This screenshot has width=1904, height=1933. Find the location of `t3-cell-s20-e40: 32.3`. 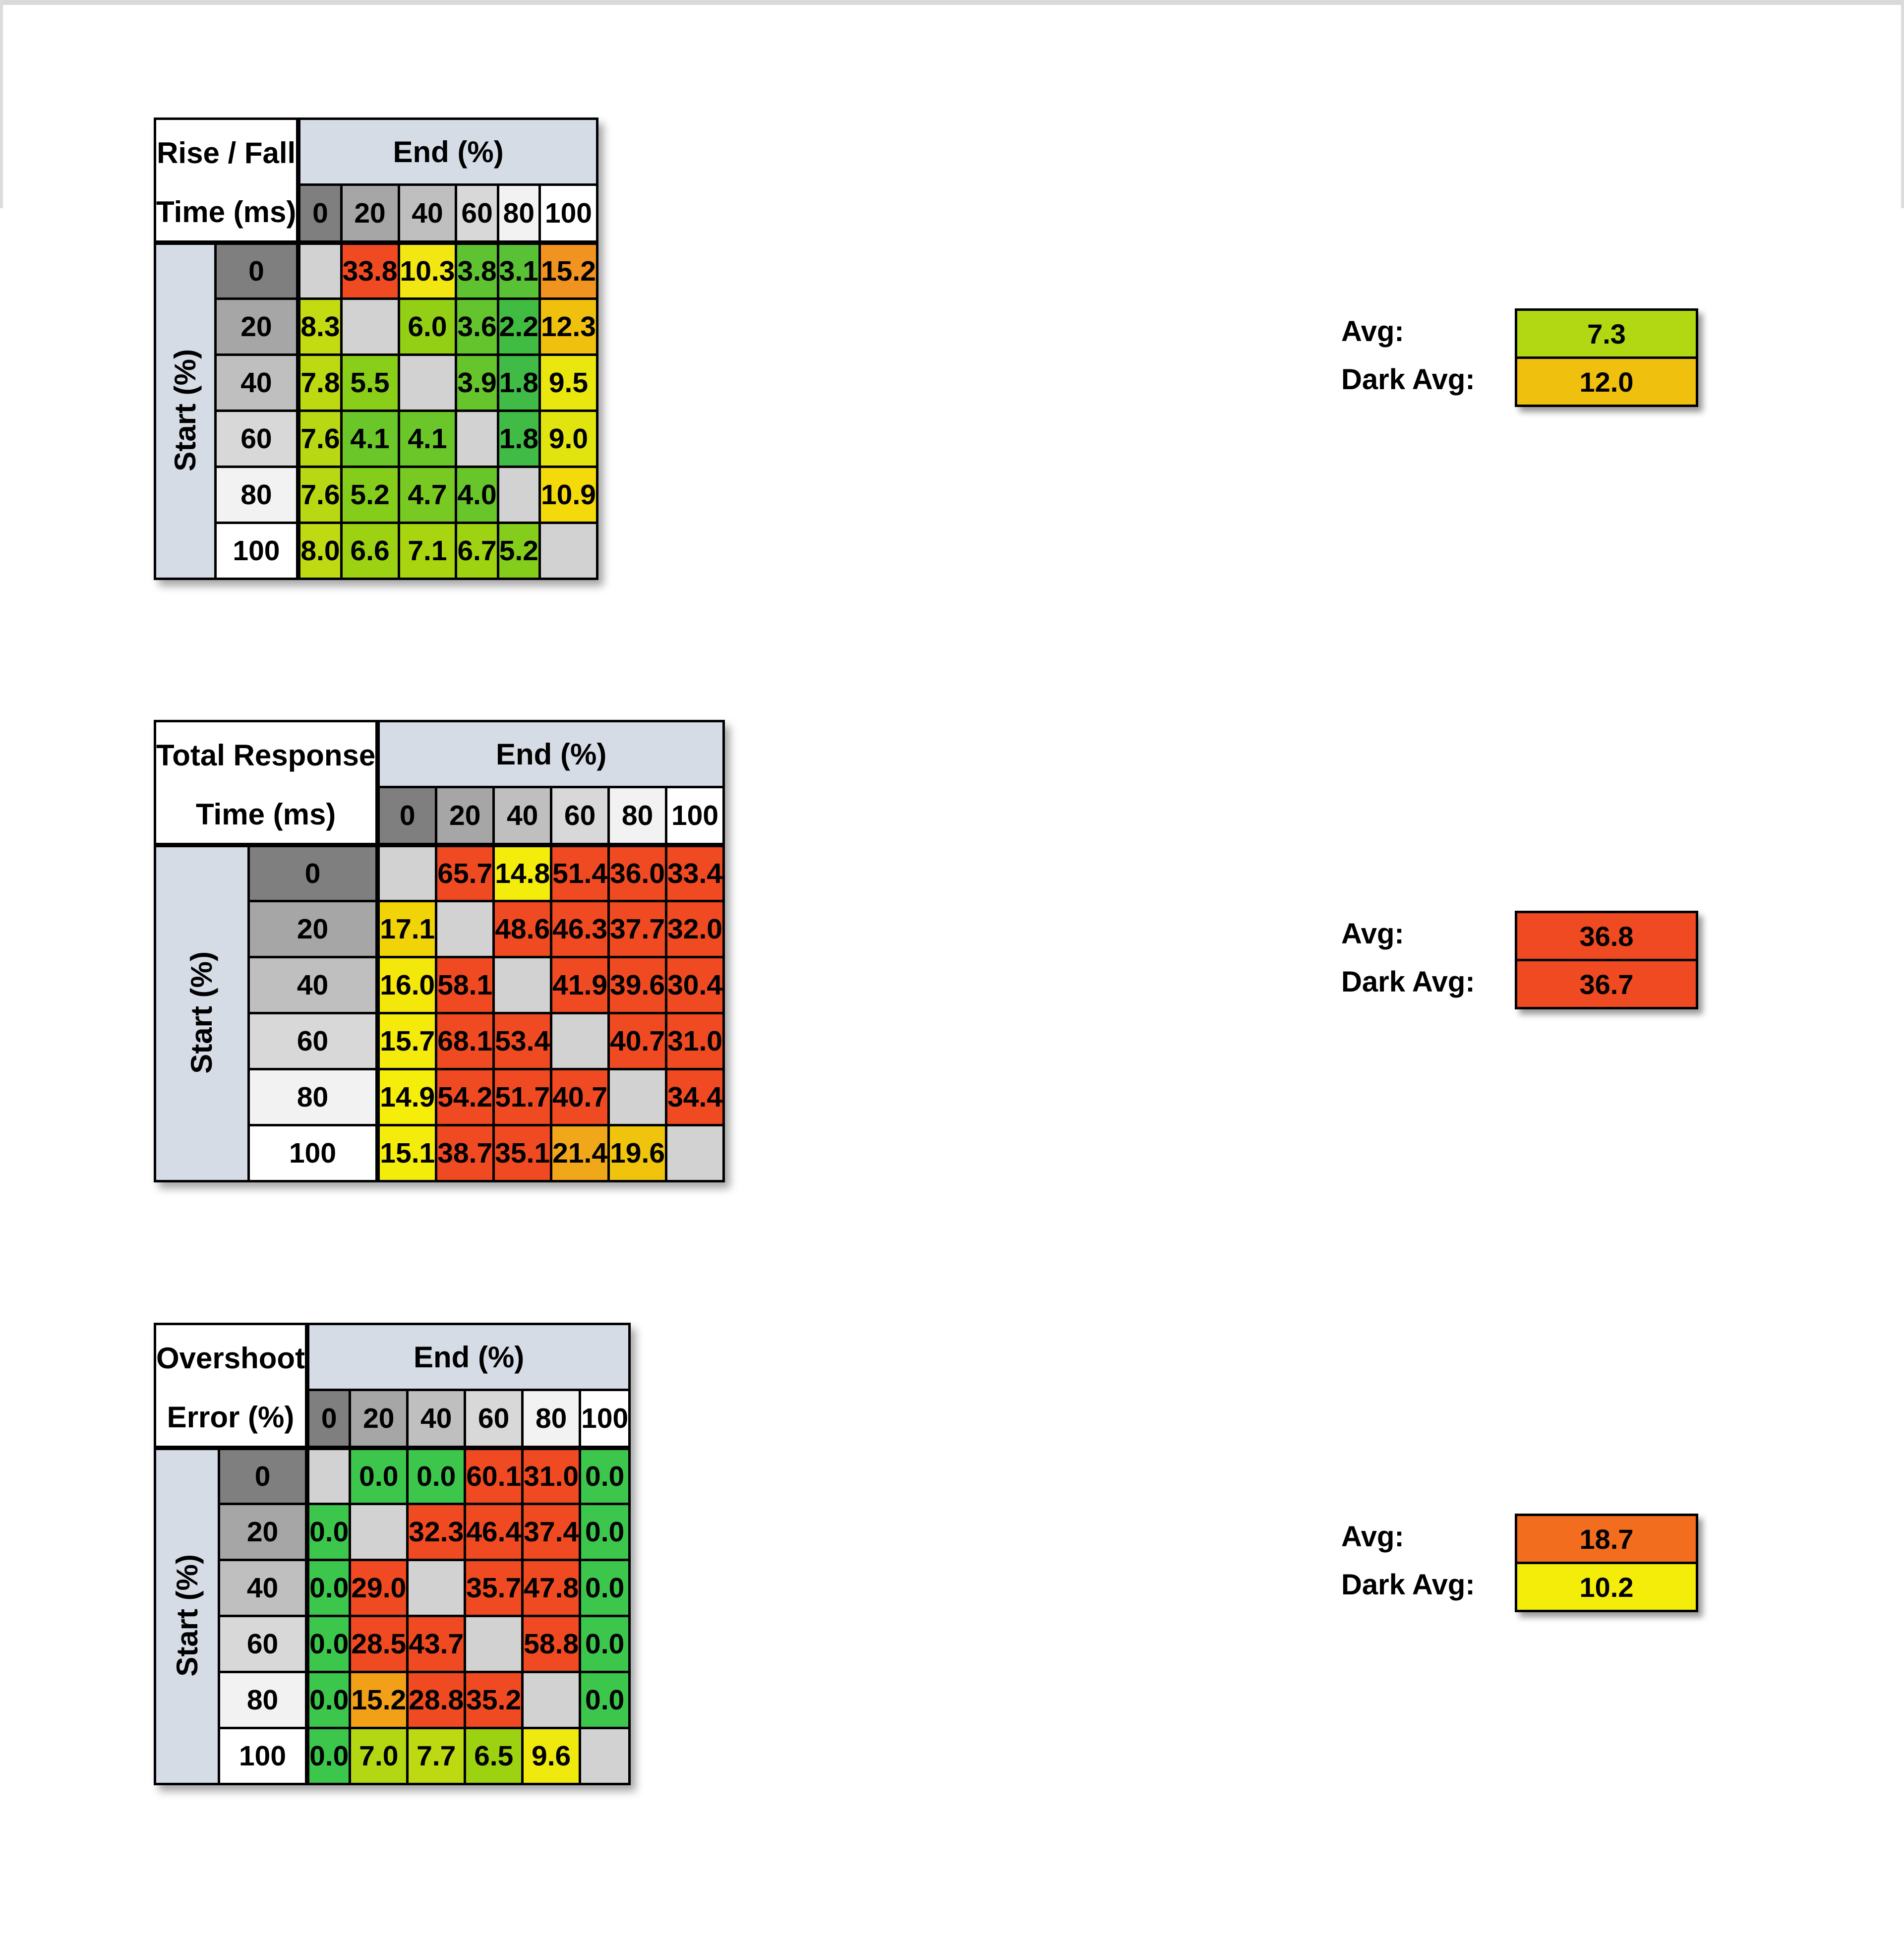

t3-cell-s20-e40: 32.3 is located at coordinates (436, 1532).